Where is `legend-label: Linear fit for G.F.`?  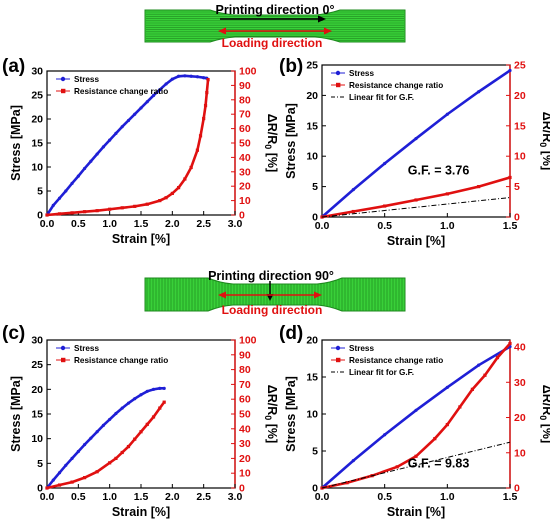
legend-label: Linear fit for G.F. is located at coordinates (381, 372).